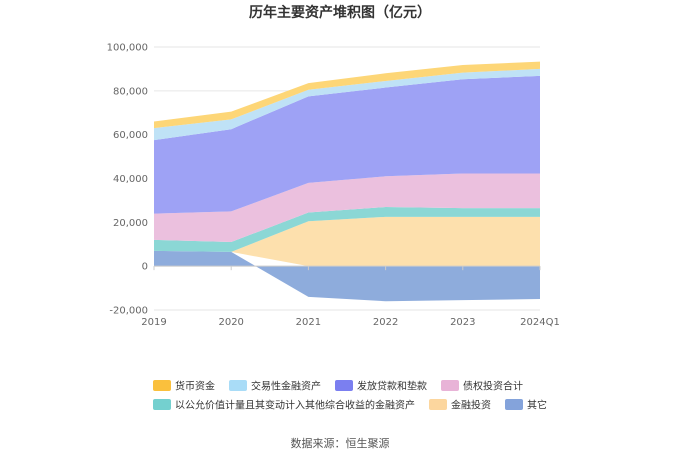 Image resolution: width=680 pixels, height=460 pixels. What do you see at coordinates (153, 322) in the screenshot?
I see `x-tick-label: 2019` at bounding box center [153, 322].